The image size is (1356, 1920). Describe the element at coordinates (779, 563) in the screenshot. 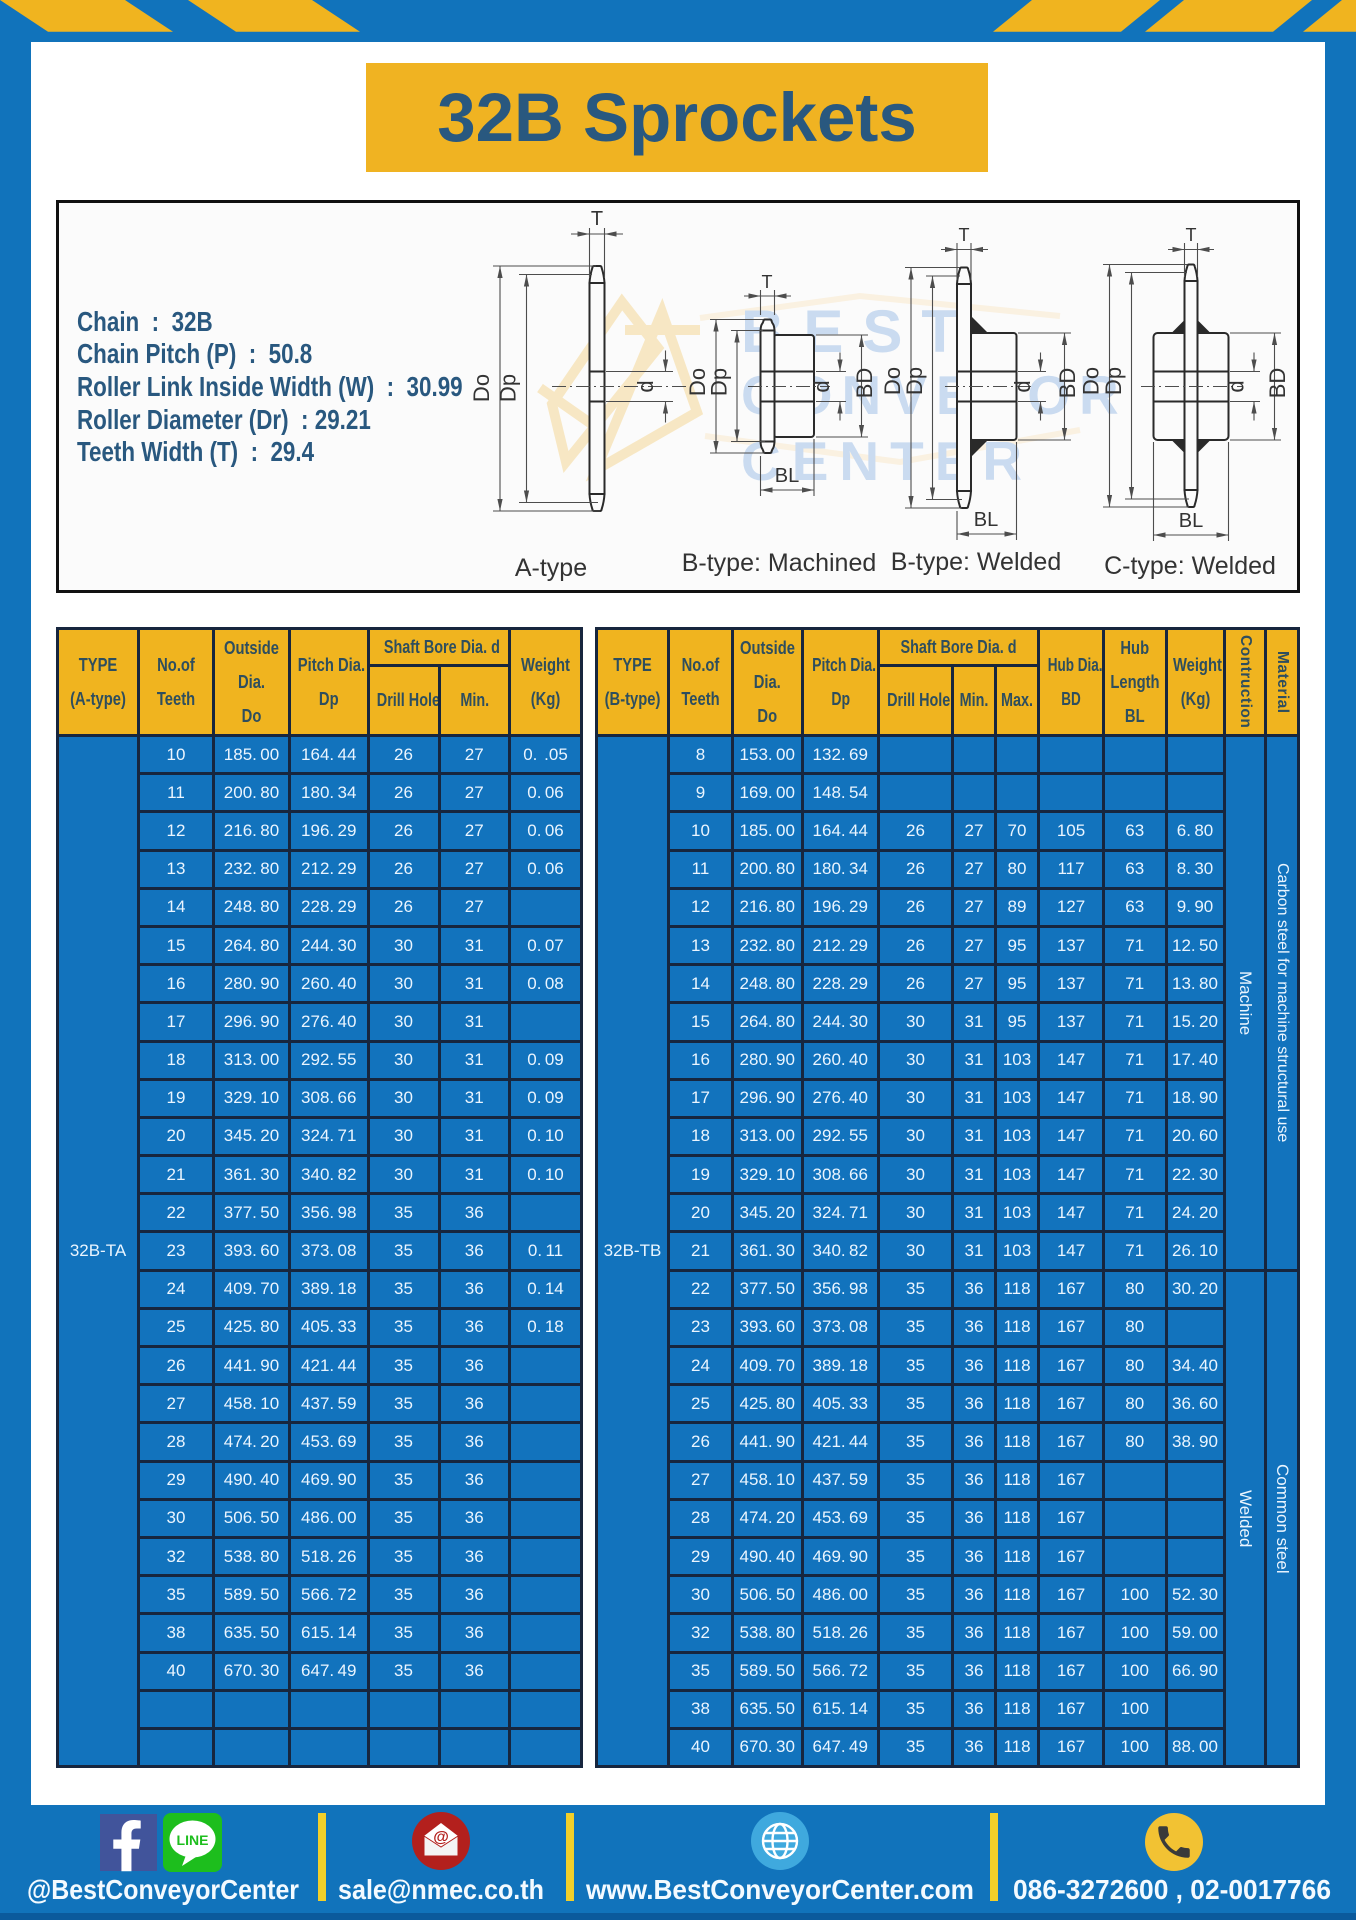

I see `svg-text: B-type: Machined` at that location.